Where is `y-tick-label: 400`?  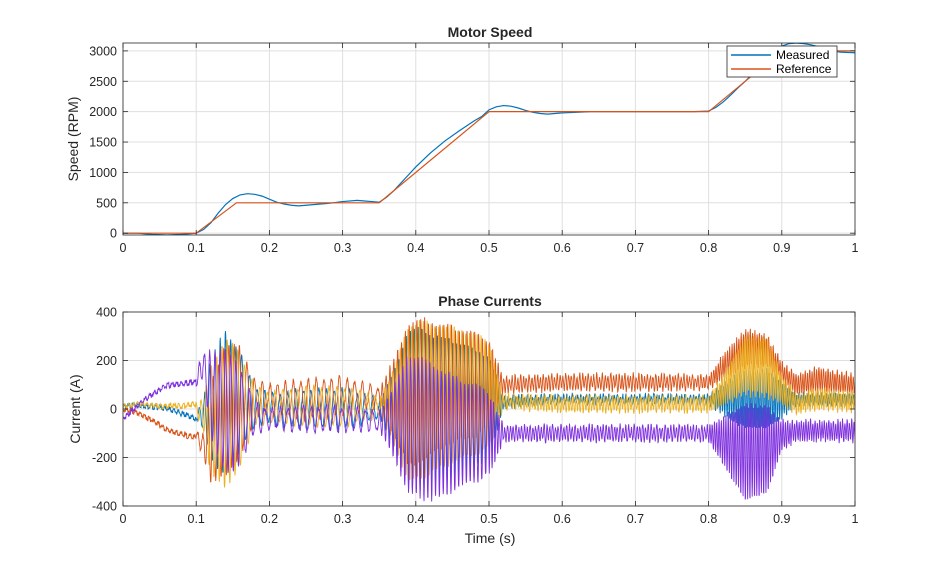
y-tick-label: 400 is located at coordinates (106, 313).